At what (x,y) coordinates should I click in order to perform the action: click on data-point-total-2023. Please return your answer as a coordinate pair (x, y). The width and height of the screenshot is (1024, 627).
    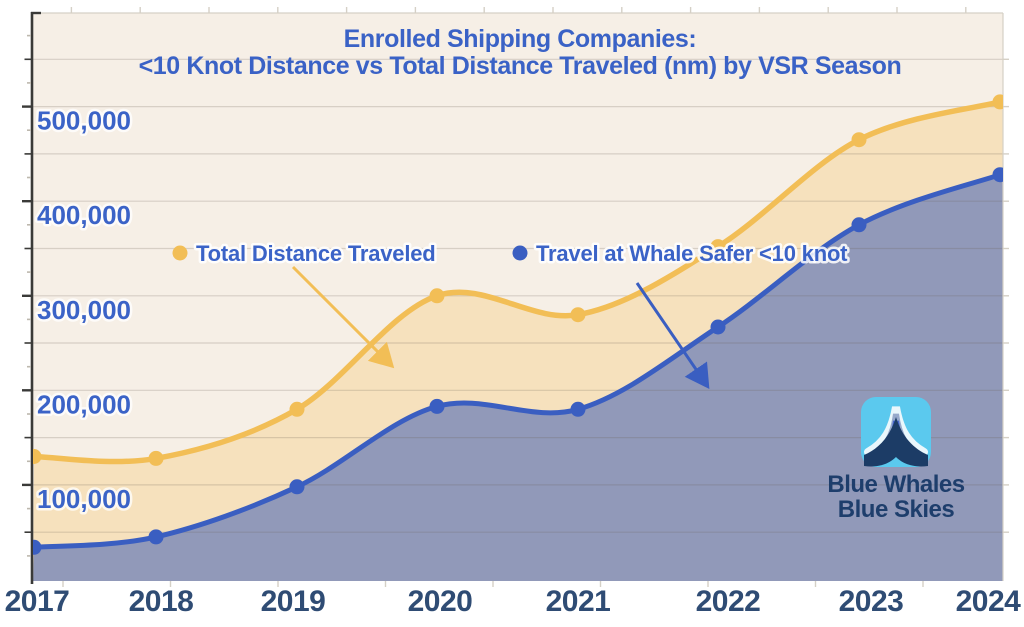
    Looking at the image, I should click on (859, 140).